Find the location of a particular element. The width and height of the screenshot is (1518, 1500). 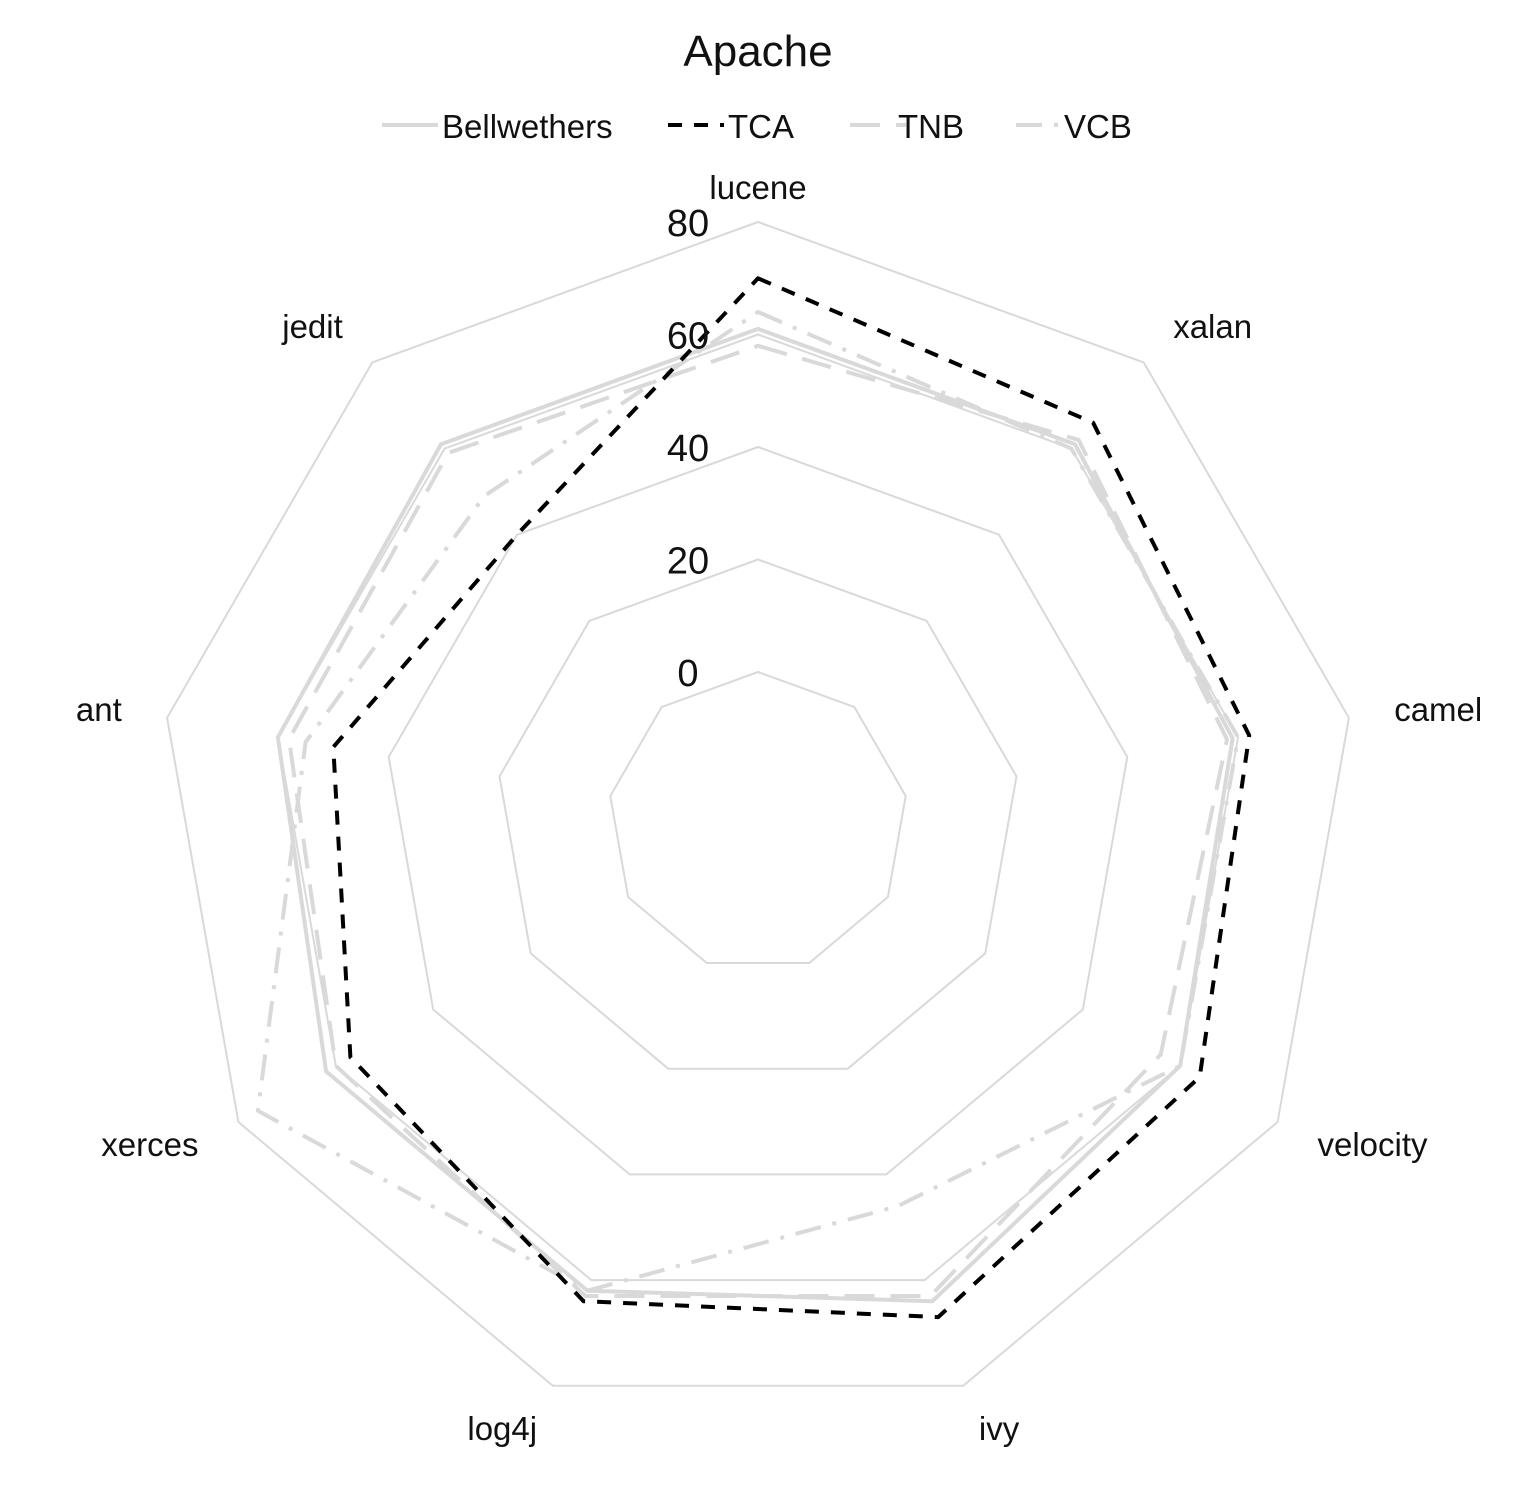

legend-item-vcb: VCB is located at coordinates (1074, 126).